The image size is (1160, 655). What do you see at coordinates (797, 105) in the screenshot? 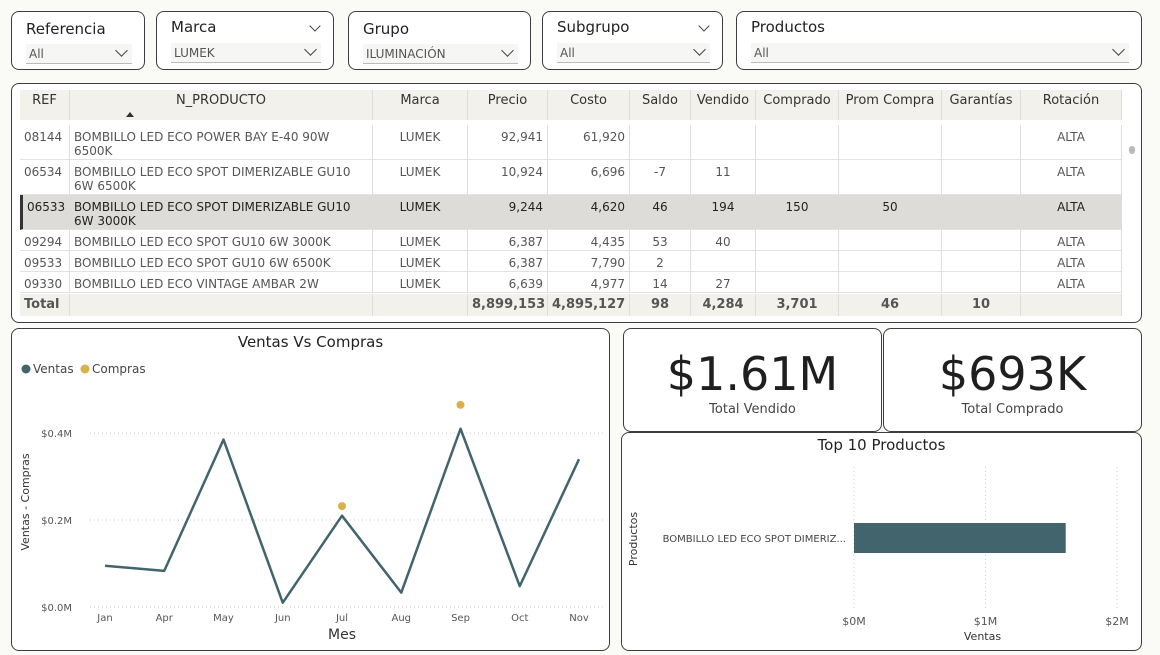
I see `column-header-comprado: Comprado` at bounding box center [797, 105].